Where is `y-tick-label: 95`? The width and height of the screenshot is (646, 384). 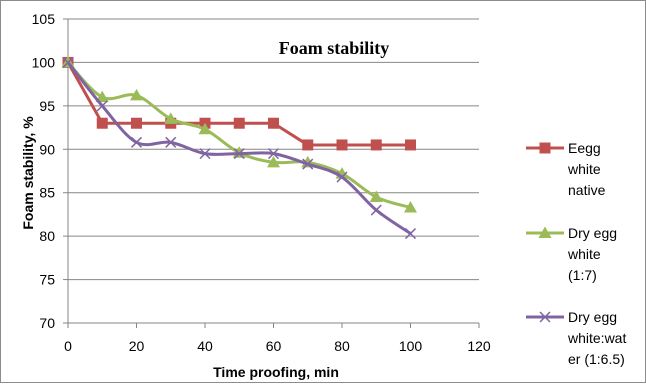
y-tick-label: 95 is located at coordinates (47, 106).